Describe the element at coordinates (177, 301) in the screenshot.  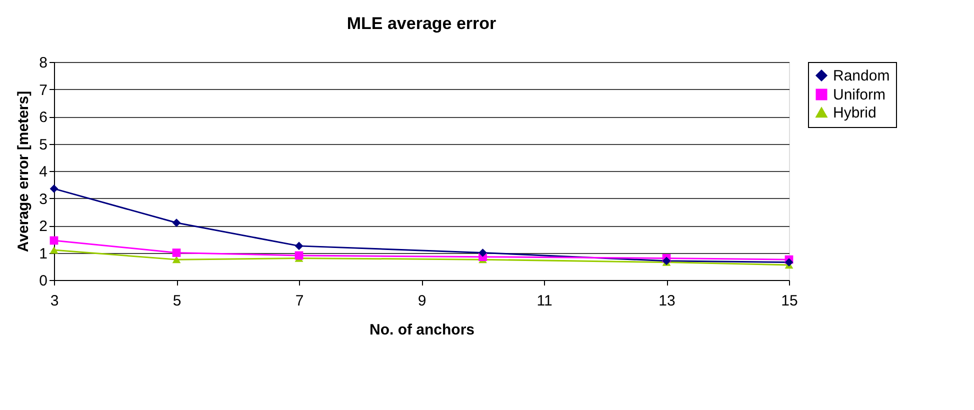
I see `x-tick-label: 5` at that location.